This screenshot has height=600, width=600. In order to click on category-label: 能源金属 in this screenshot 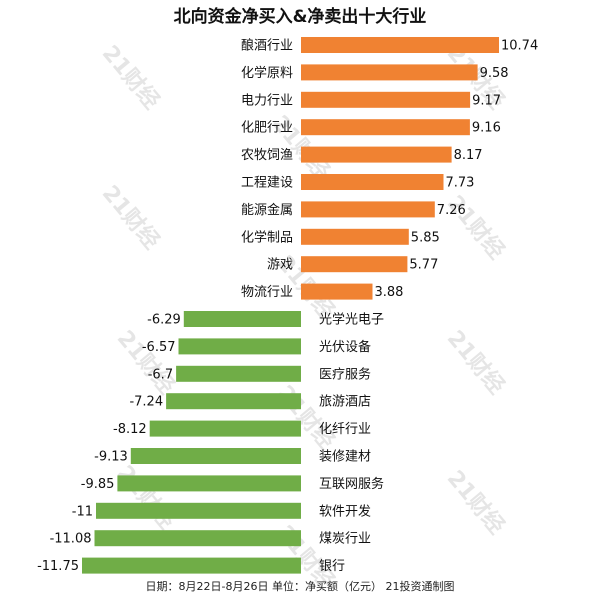, I will do `click(267, 210)`.